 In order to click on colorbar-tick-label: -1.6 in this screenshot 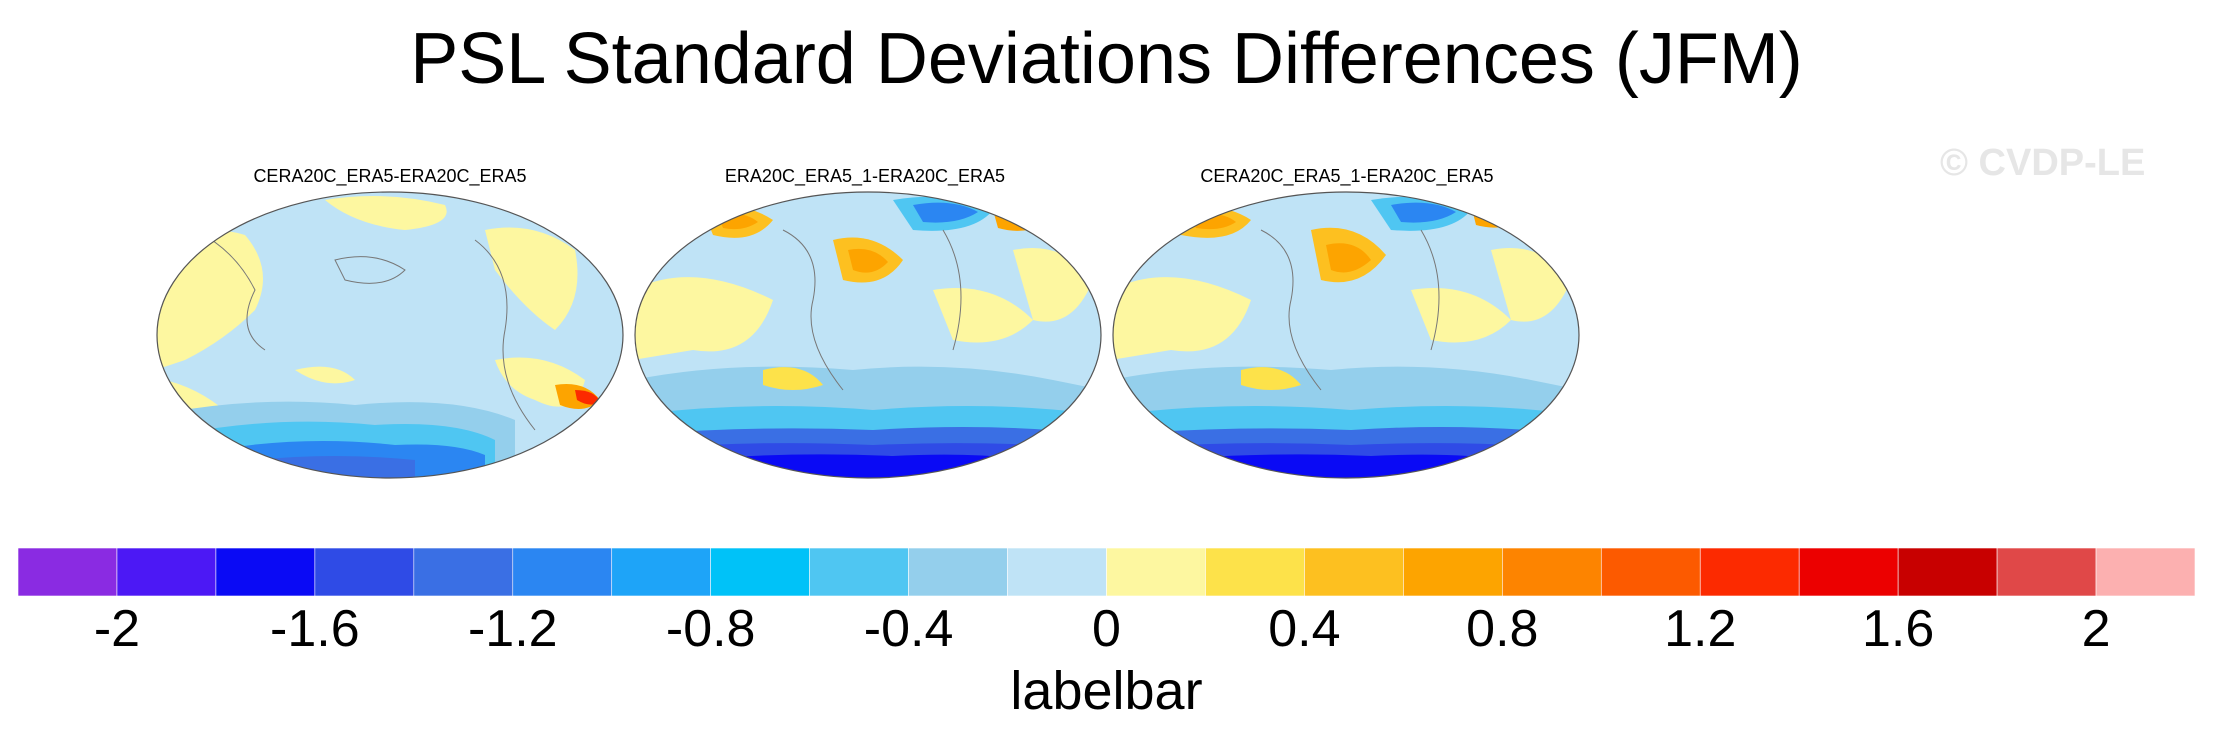, I will do `click(315, 629)`.